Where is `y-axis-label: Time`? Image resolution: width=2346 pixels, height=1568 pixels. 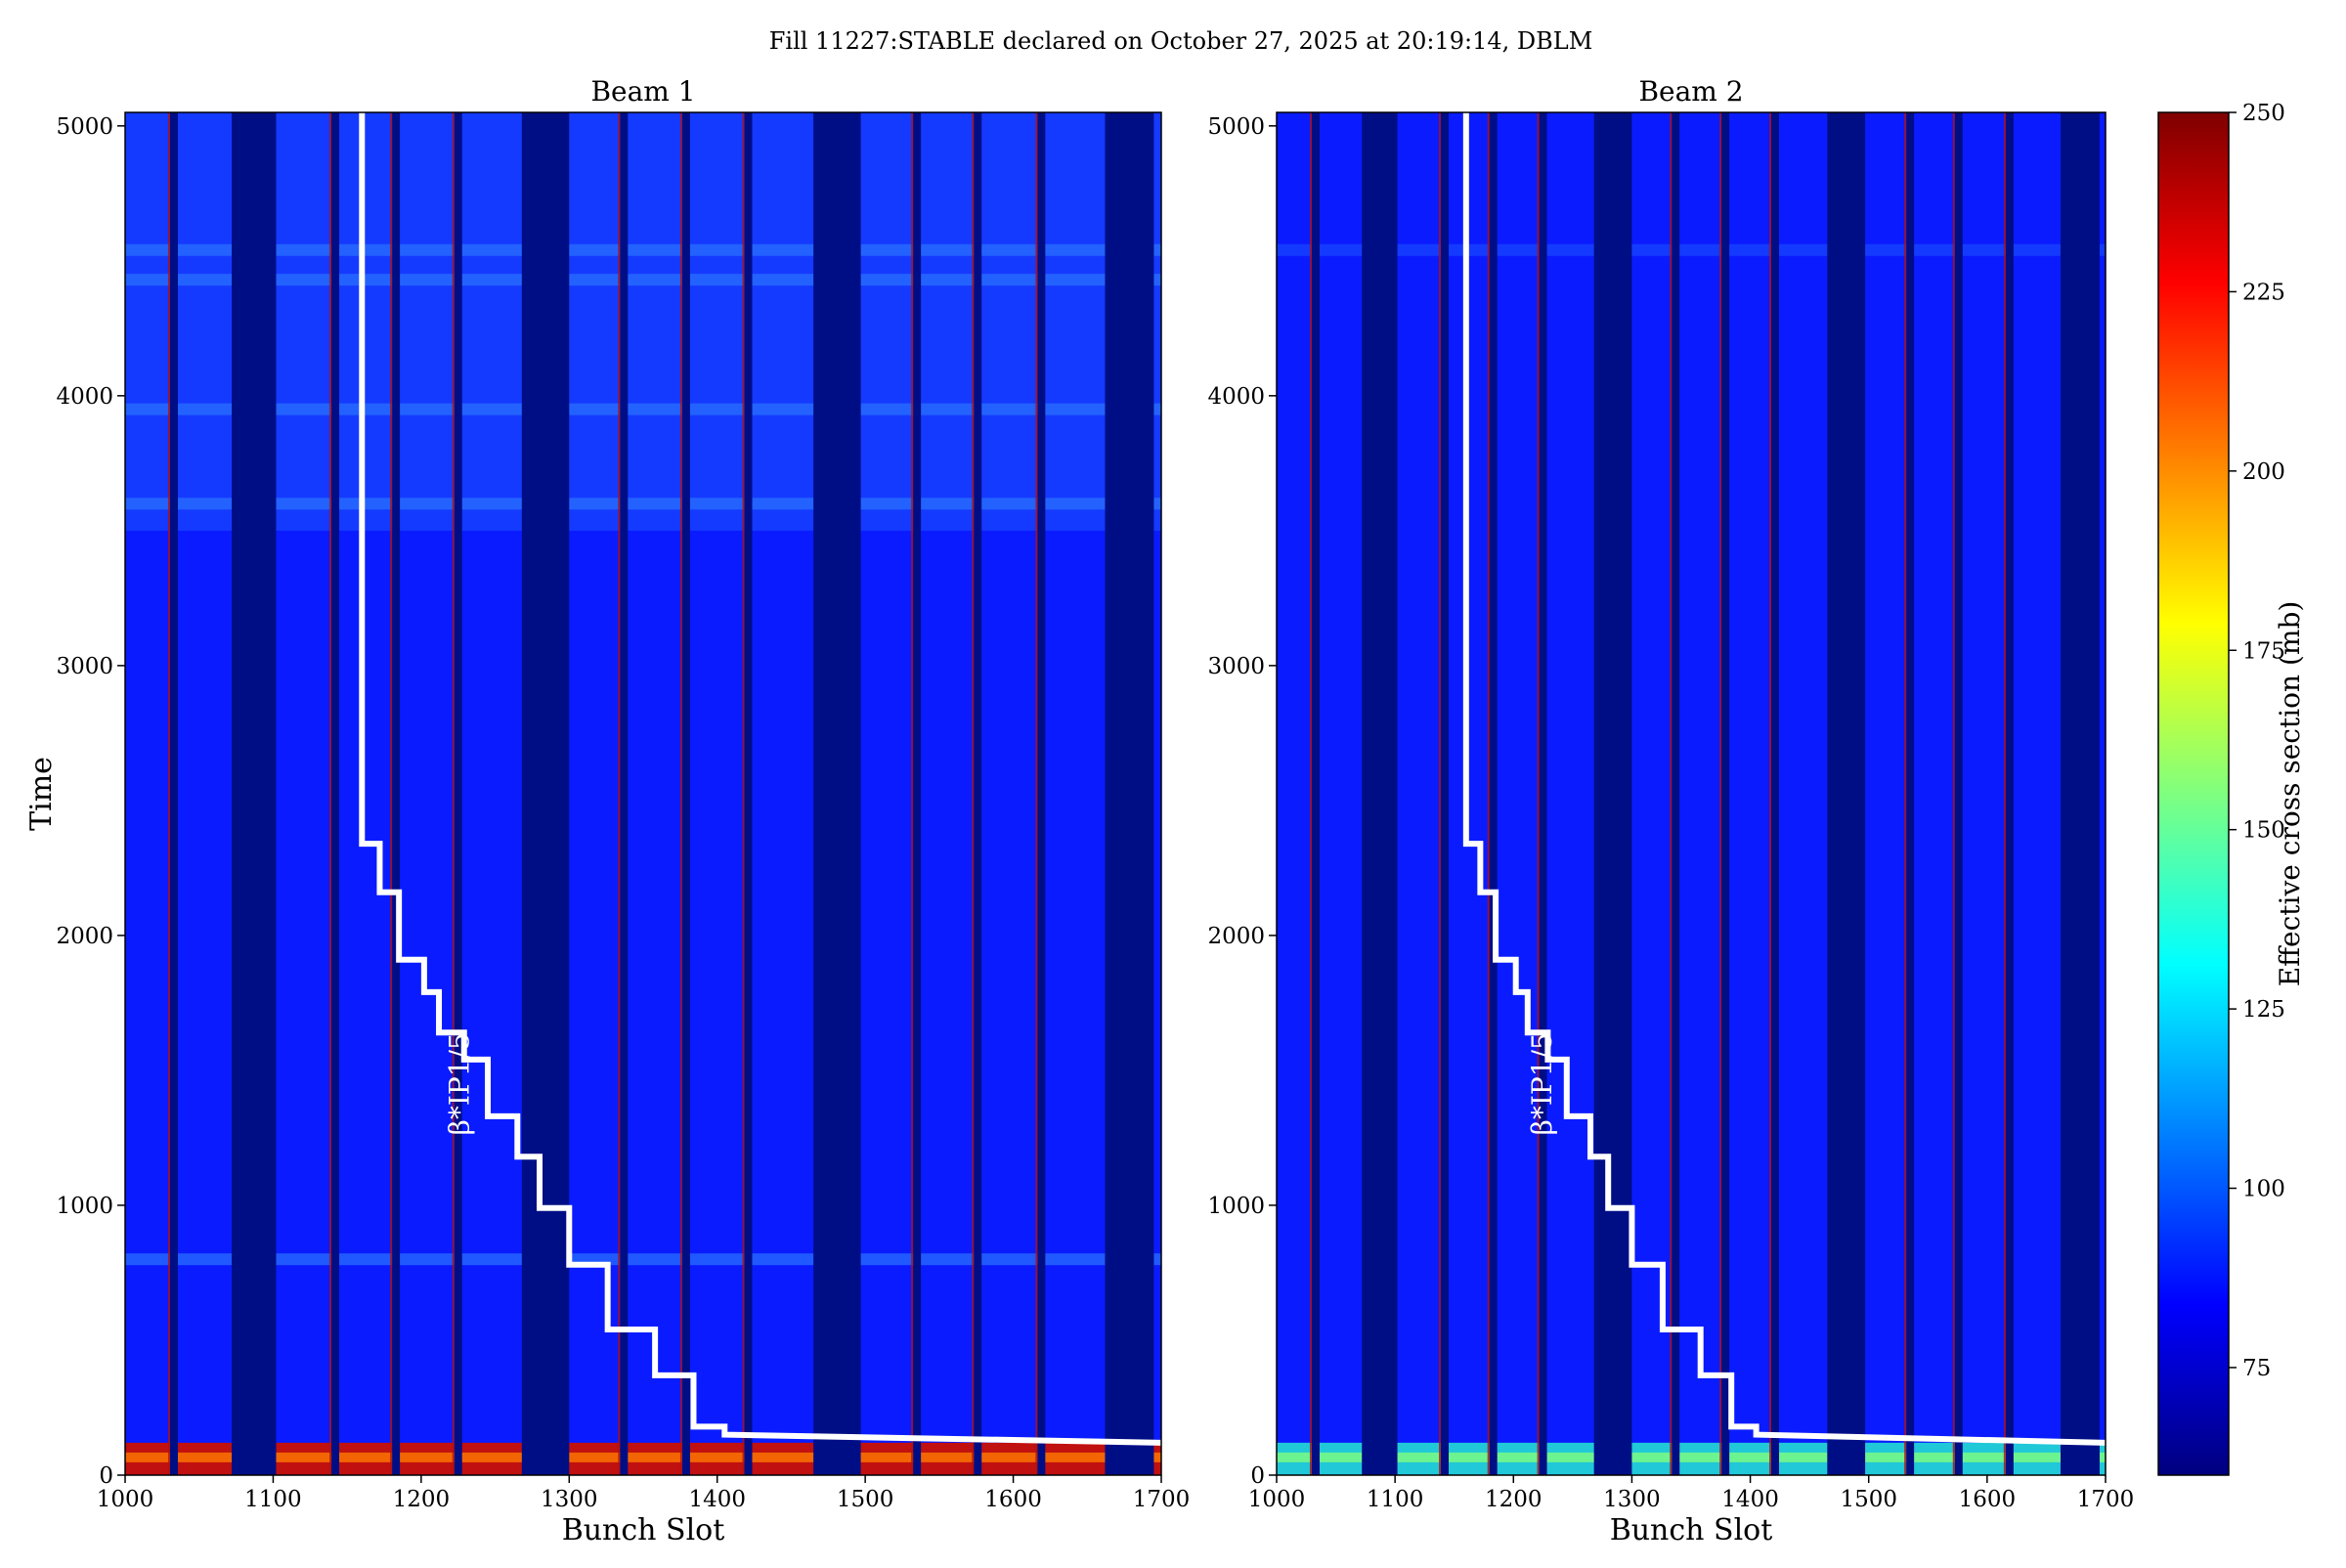 y-axis-label: Time is located at coordinates (41, 794).